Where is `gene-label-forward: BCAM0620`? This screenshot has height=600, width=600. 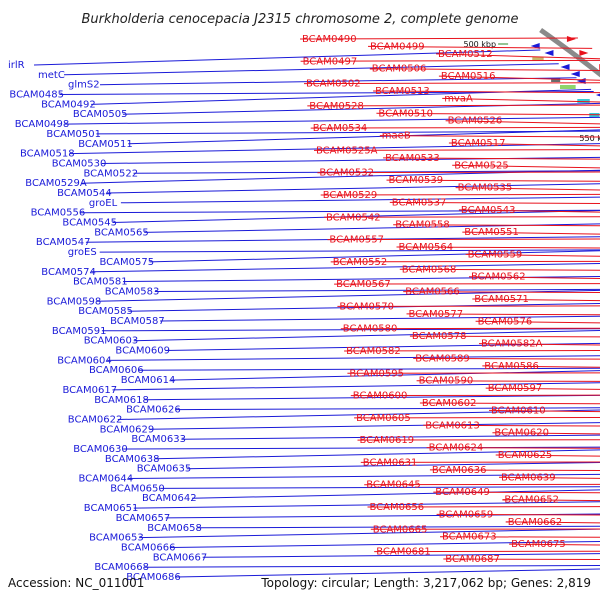 gene-label-forward: BCAM0620 is located at coordinates (521, 433).